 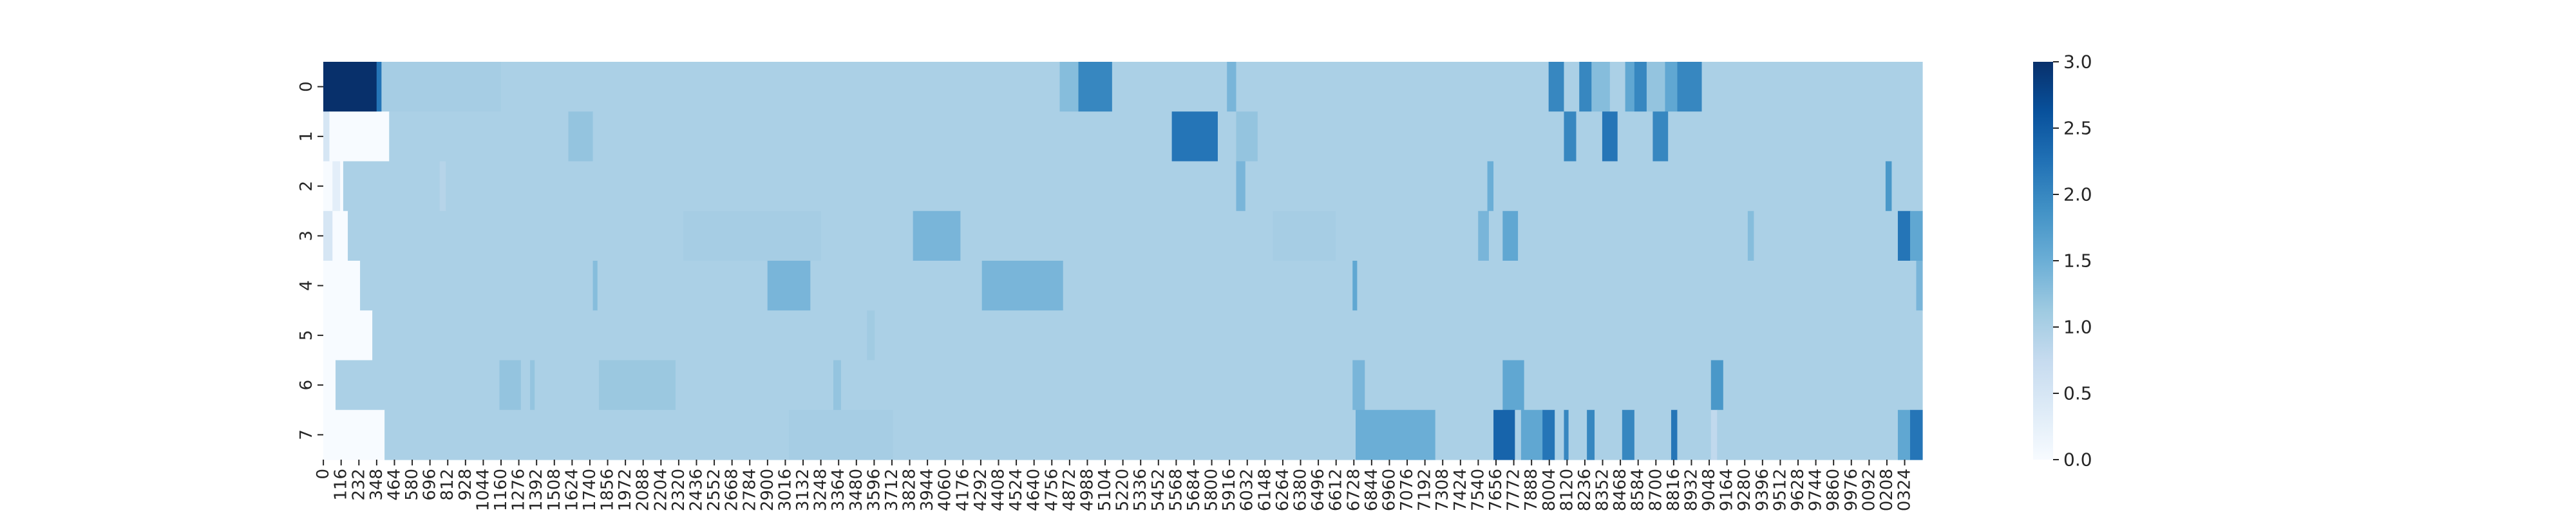 I want to click on x-tick-label: 8352, so click(x=1603, y=490).